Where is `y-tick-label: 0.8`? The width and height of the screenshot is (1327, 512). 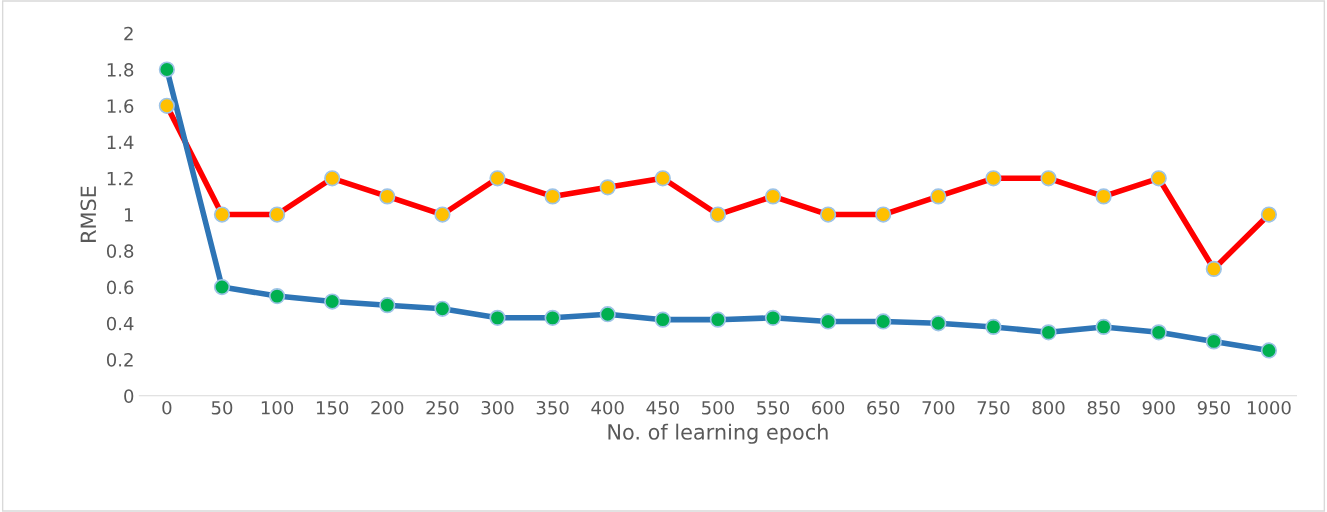
y-tick-label: 0.8 is located at coordinates (120, 251).